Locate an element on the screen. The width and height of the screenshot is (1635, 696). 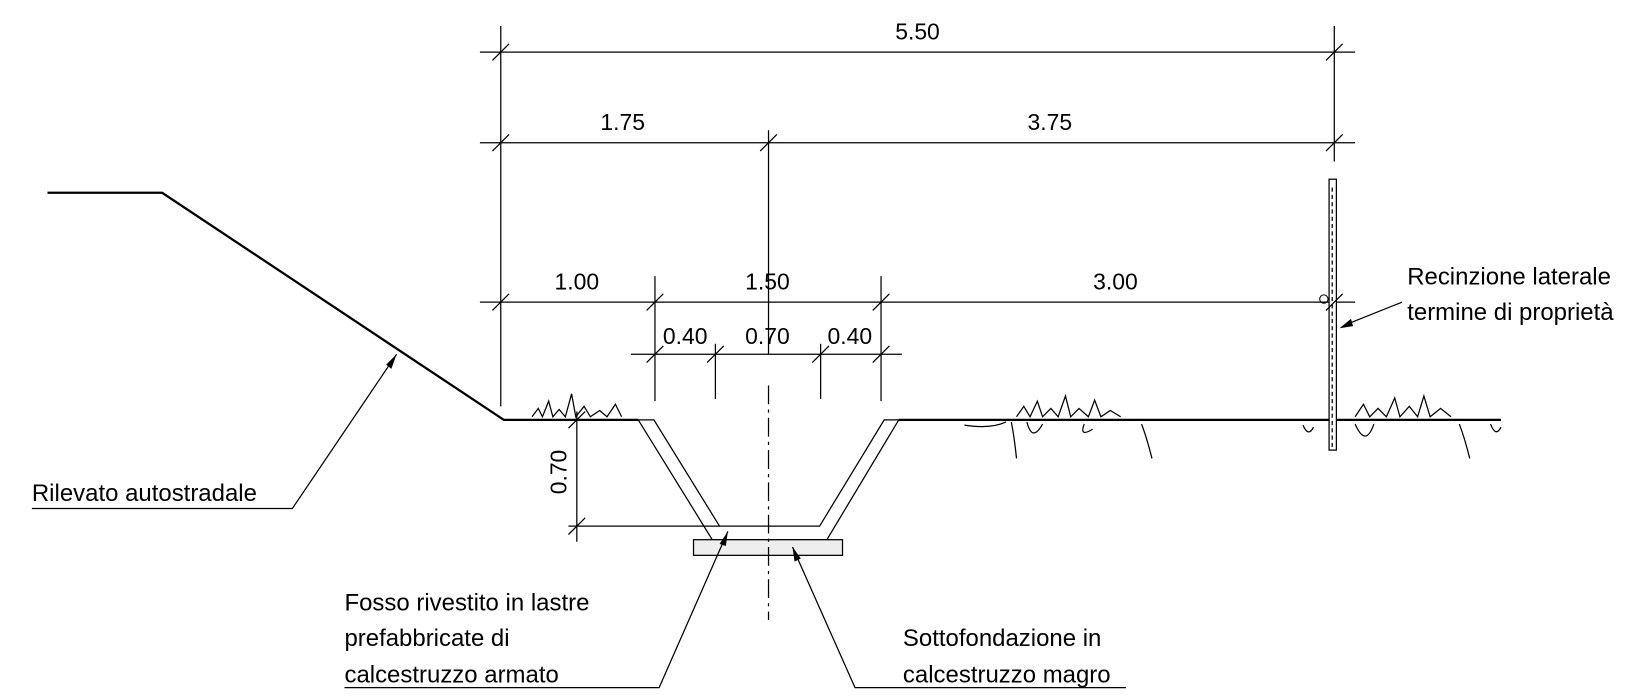
dim-depth: 0.70 is located at coordinates (558, 472).